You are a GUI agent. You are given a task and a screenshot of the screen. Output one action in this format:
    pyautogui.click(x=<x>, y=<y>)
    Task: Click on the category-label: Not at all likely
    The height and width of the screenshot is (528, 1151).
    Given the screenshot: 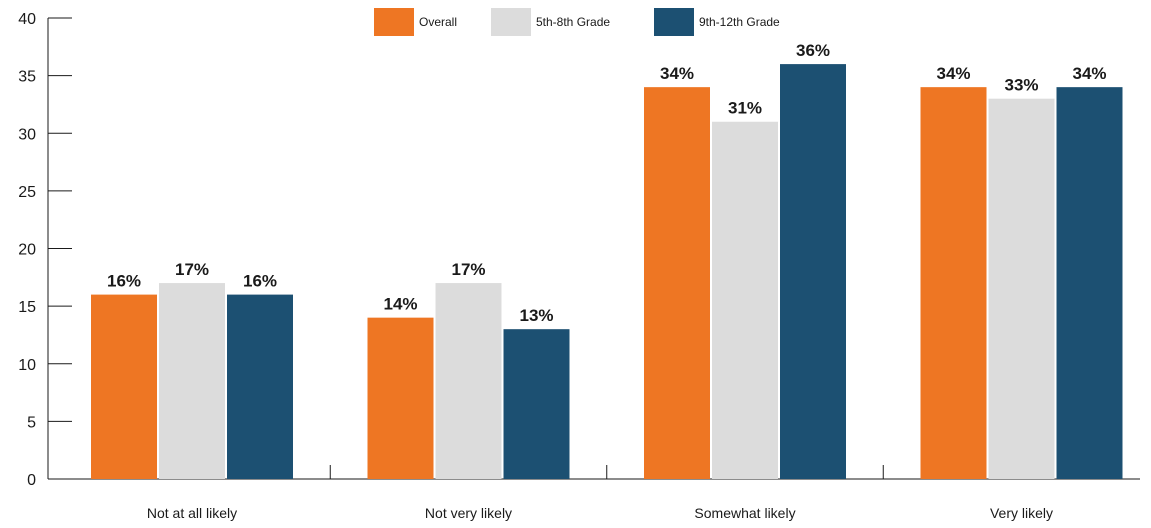 What is the action you would take?
    pyautogui.click(x=192, y=513)
    